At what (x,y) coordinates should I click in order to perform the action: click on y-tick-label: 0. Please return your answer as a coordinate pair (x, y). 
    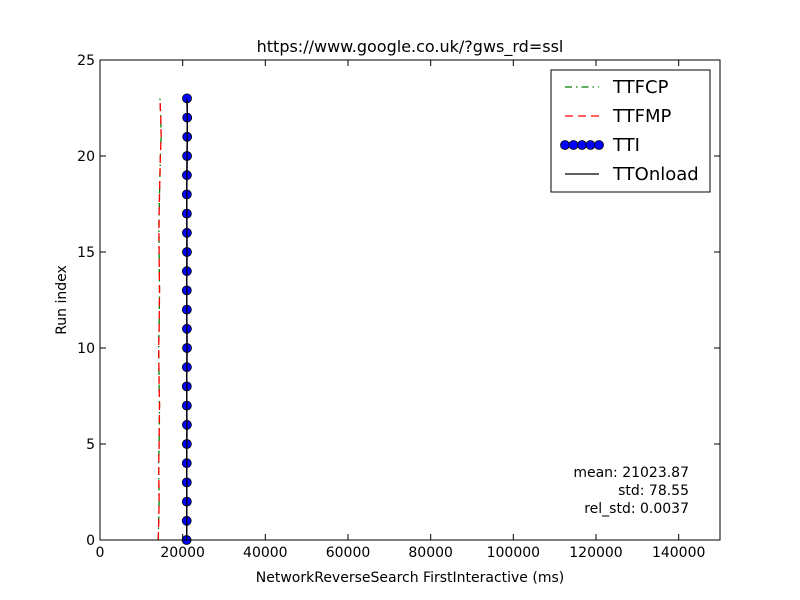
    Looking at the image, I should click on (90, 541).